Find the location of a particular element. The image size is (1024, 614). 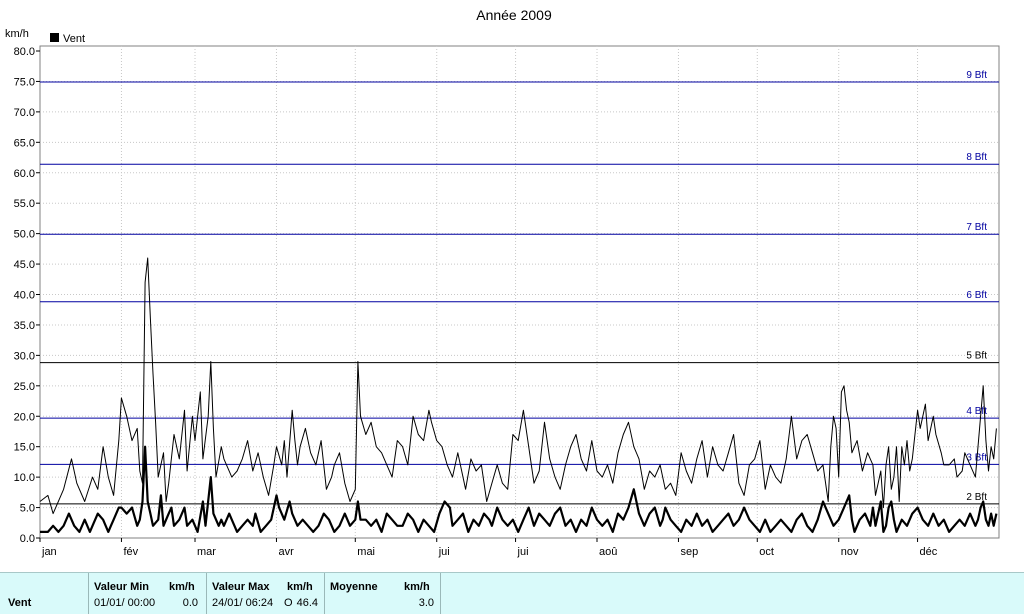

y-tick-label: 70.0 is located at coordinates (24, 113).